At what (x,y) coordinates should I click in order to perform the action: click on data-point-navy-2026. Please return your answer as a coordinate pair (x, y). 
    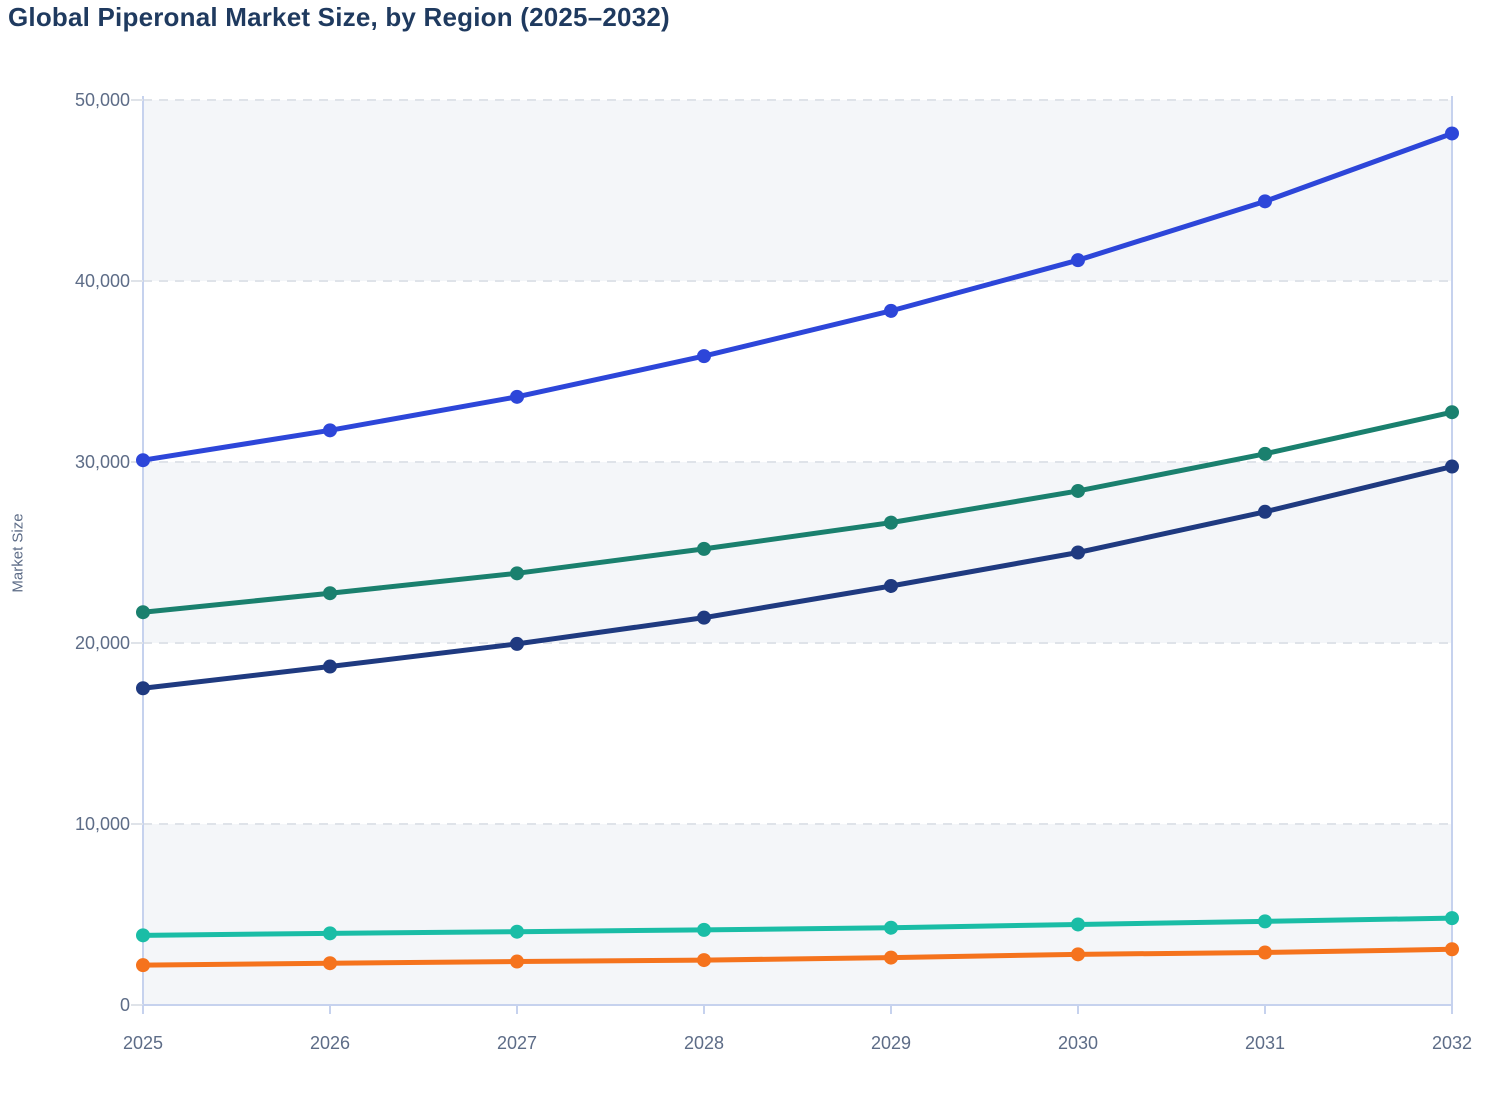
    Looking at the image, I should click on (330, 666).